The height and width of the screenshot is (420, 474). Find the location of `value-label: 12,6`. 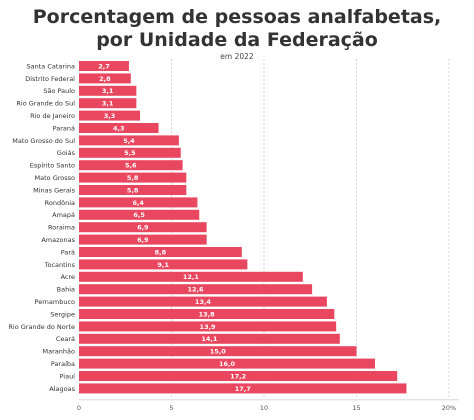

value-label: 12,6 is located at coordinates (196, 290).